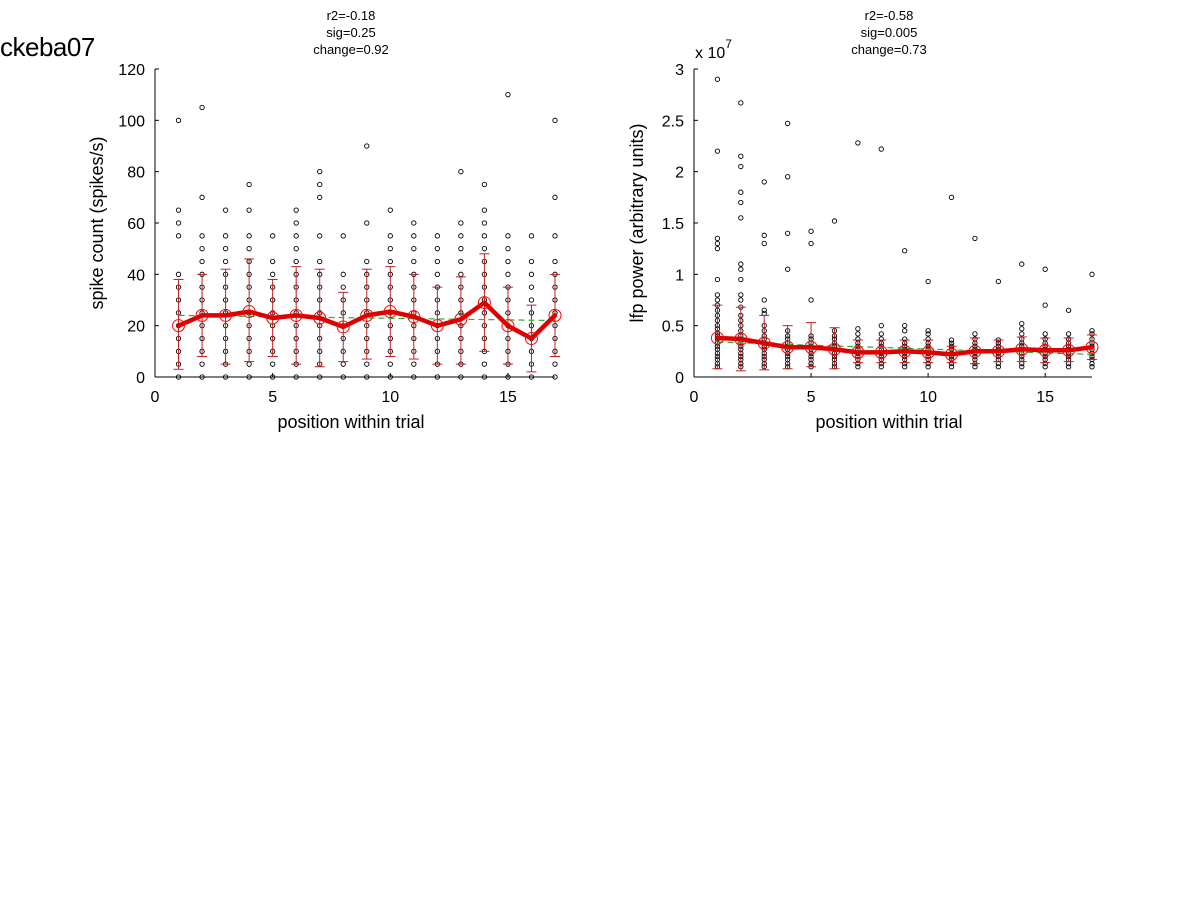  What do you see at coordinates (155, 397) in the screenshot?
I see `x-tick-label: 0` at bounding box center [155, 397].